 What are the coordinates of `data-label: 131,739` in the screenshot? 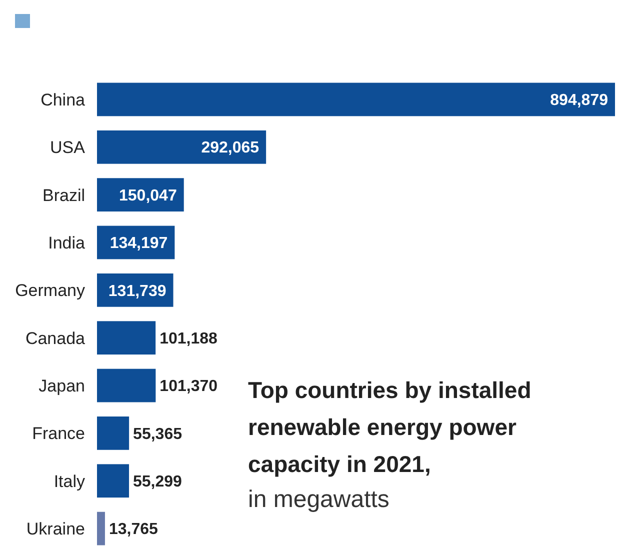 It's located at (137, 291).